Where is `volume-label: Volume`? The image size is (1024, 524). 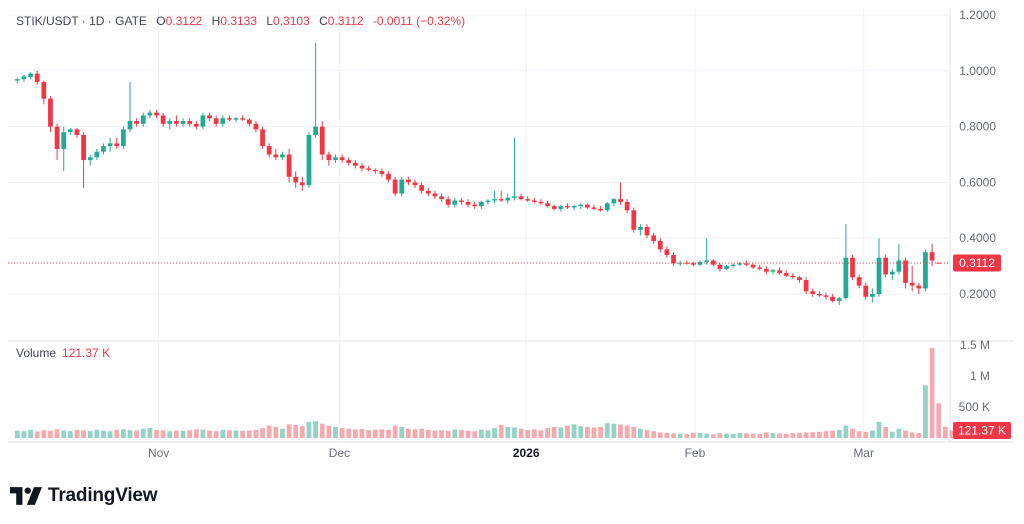
volume-label: Volume is located at coordinates (36, 353).